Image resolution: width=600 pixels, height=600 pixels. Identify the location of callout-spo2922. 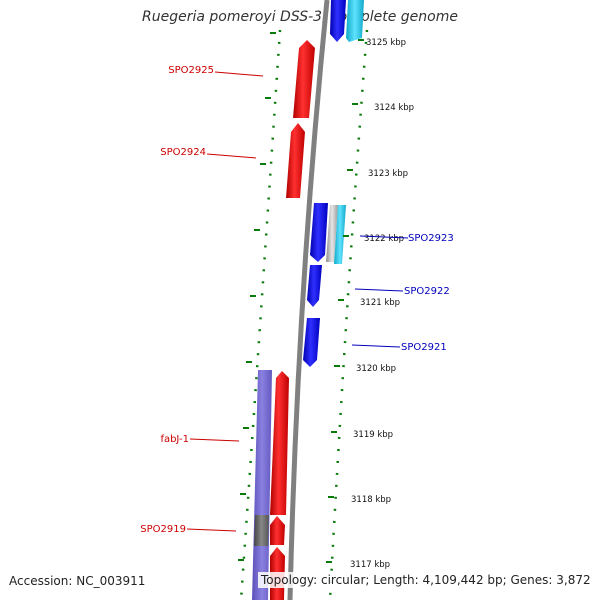
(379, 290).